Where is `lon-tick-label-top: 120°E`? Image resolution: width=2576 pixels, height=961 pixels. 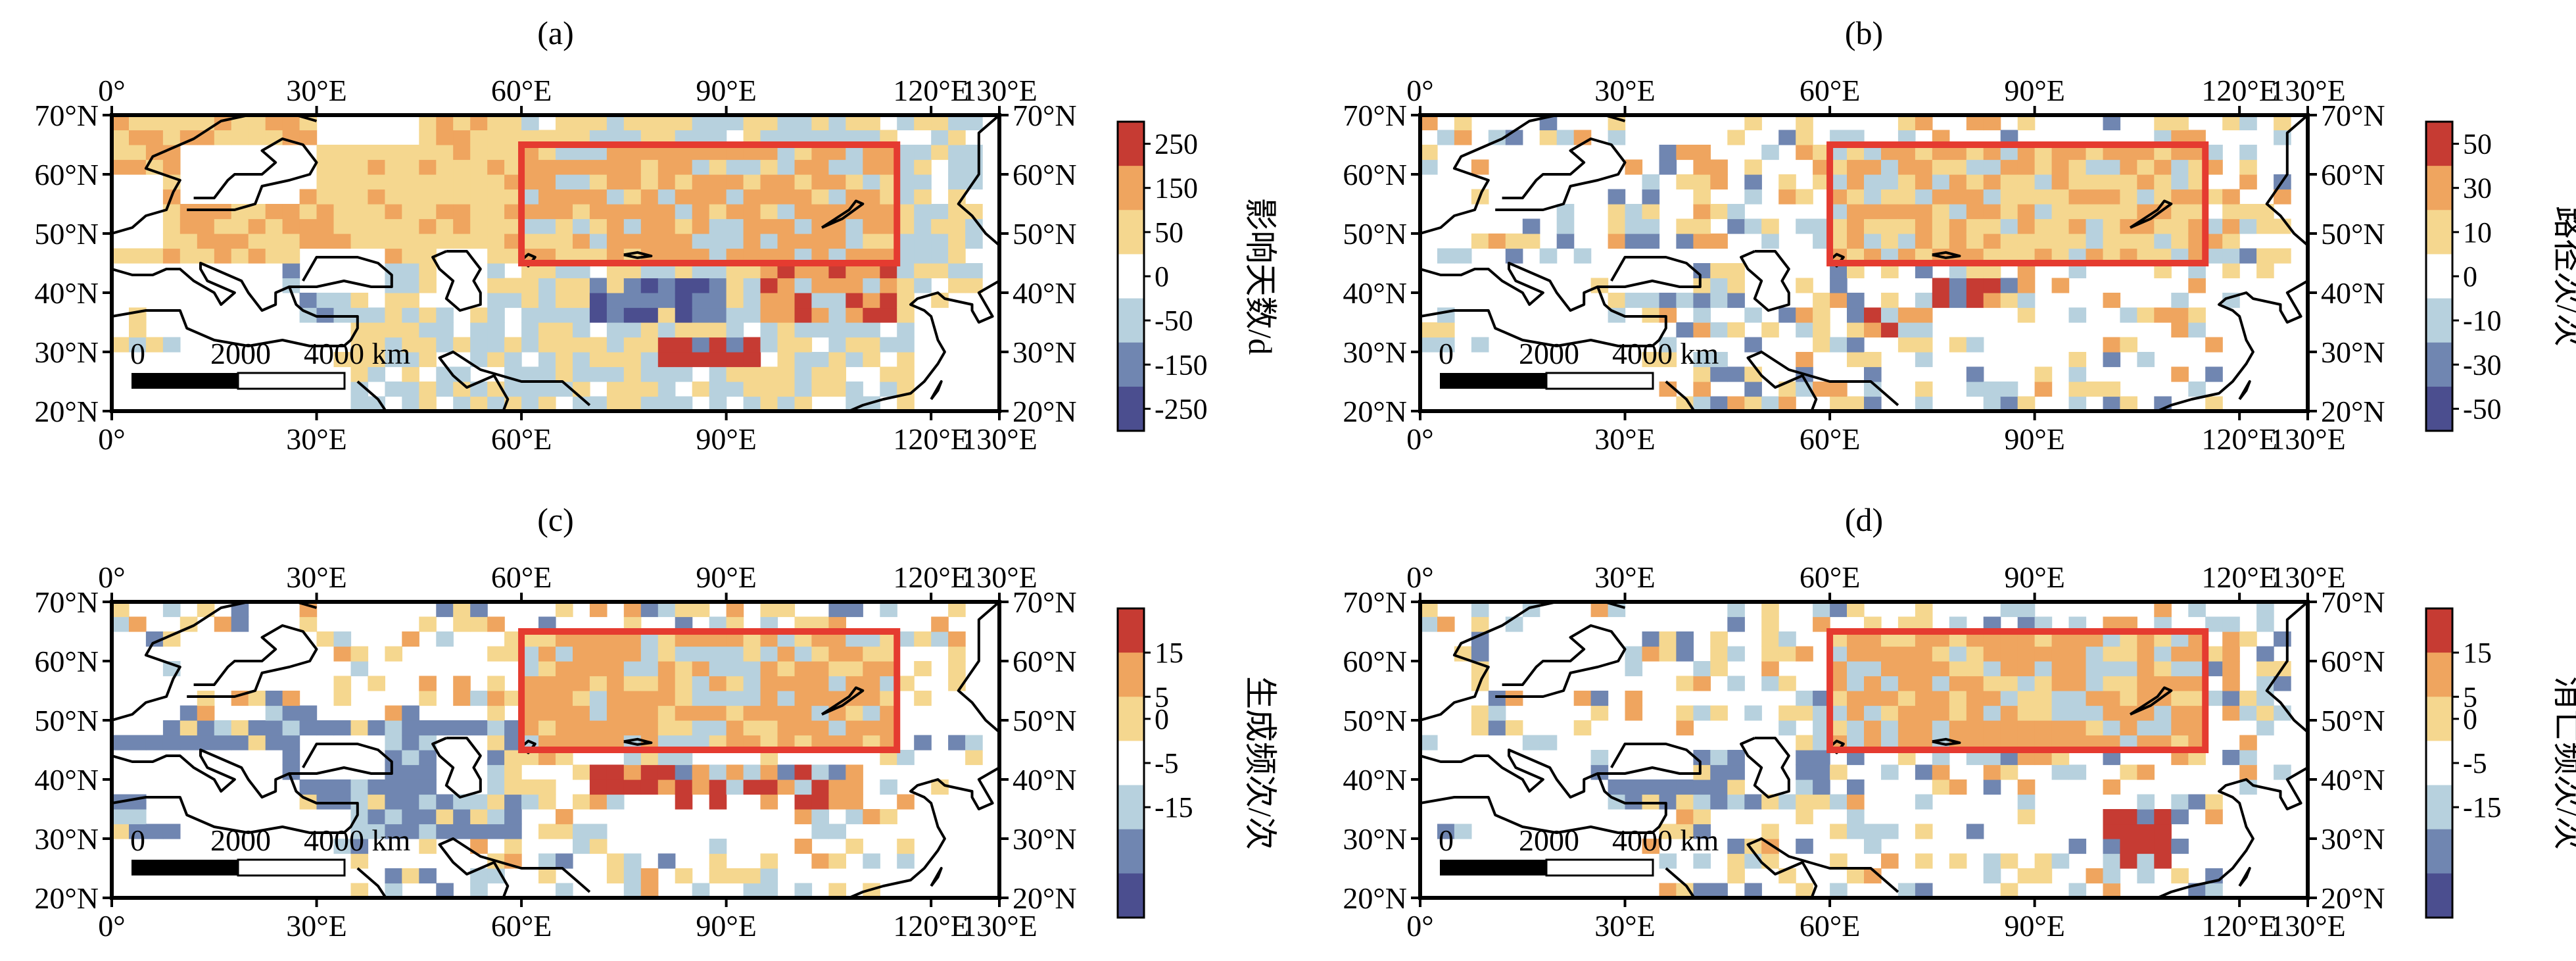 lon-tick-label-top: 120°E is located at coordinates (931, 90).